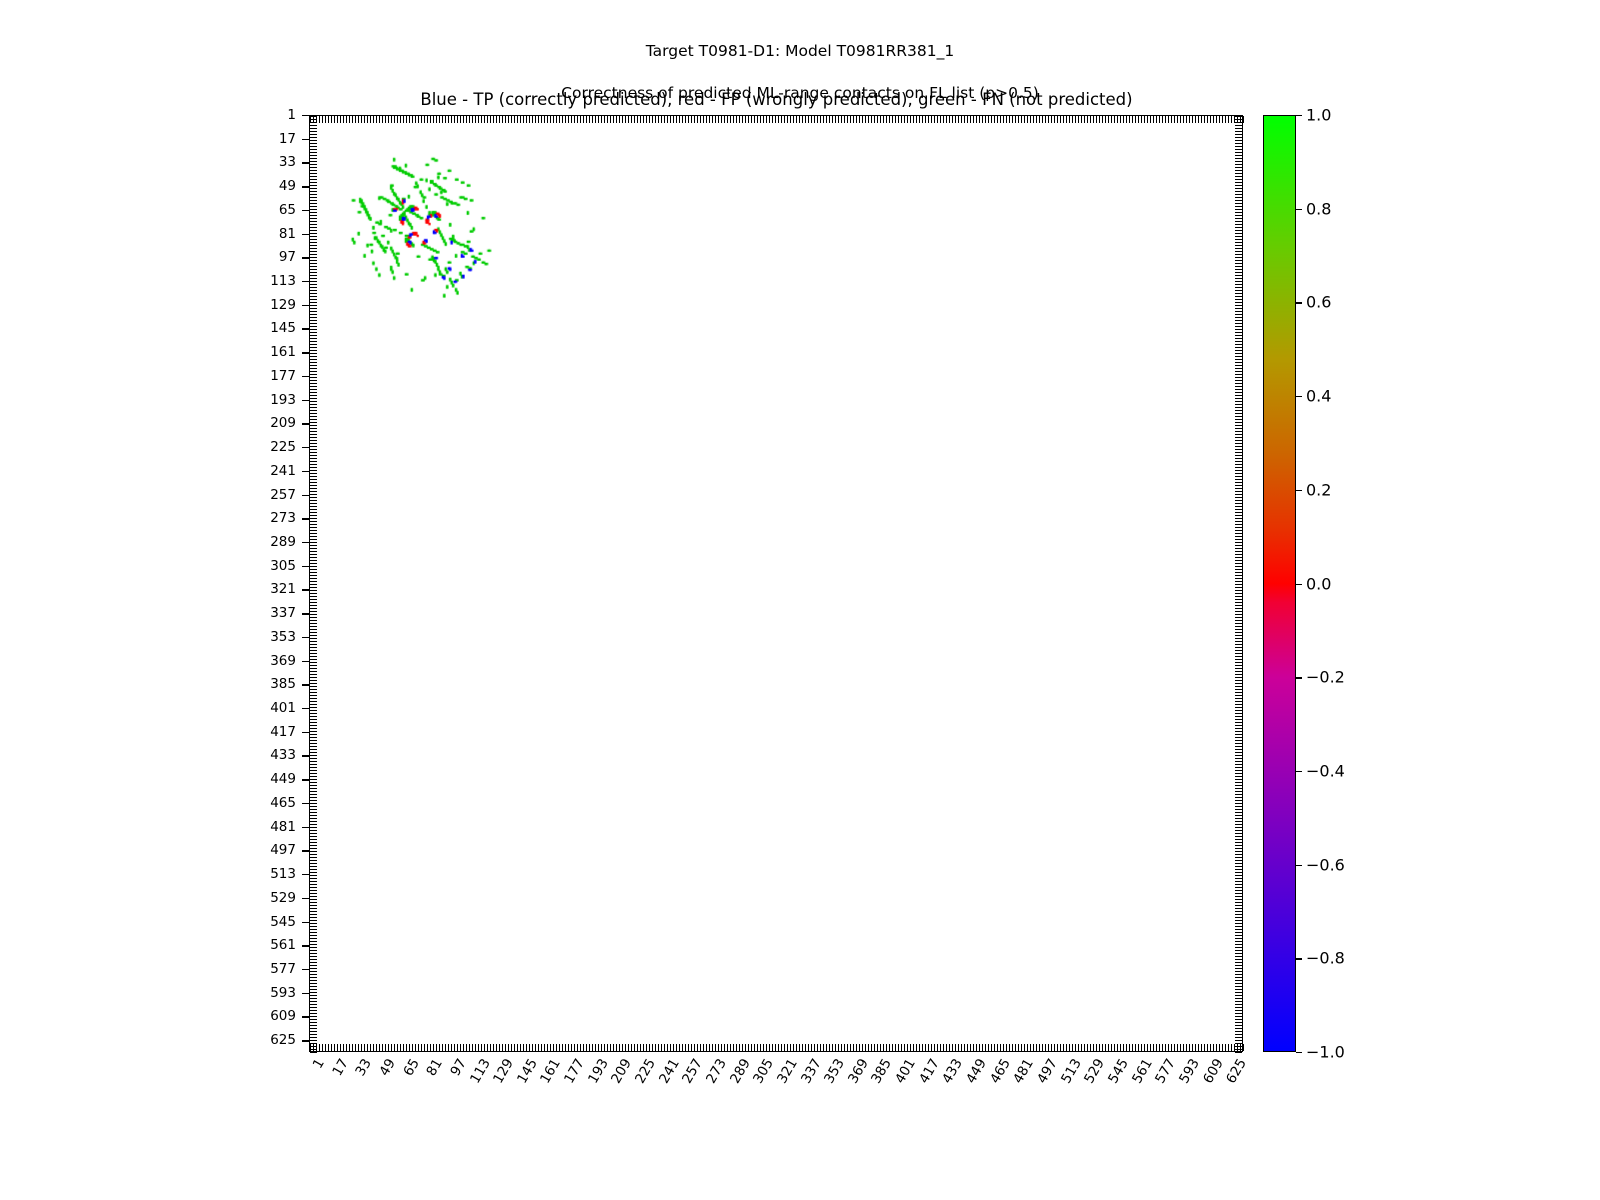  Describe the element at coordinates (1319, 490) in the screenshot. I see `colorbar-tick-label: 0.2` at that location.